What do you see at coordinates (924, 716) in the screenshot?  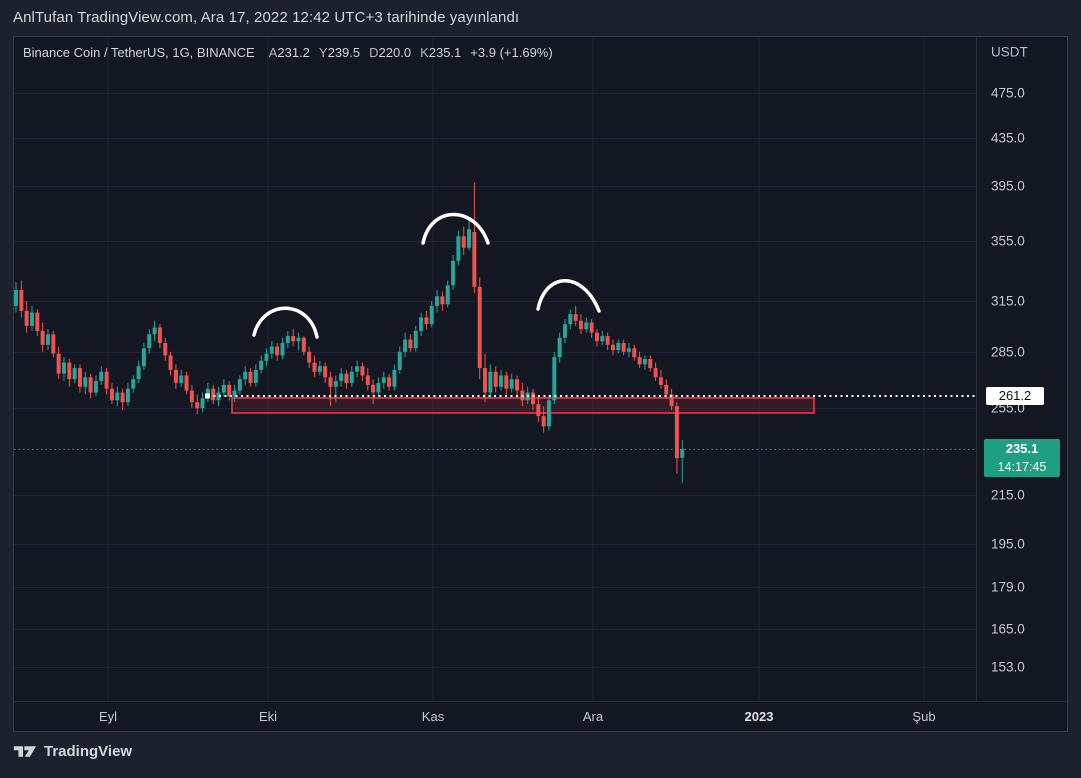 I see `time-tick-label: Şub` at bounding box center [924, 716].